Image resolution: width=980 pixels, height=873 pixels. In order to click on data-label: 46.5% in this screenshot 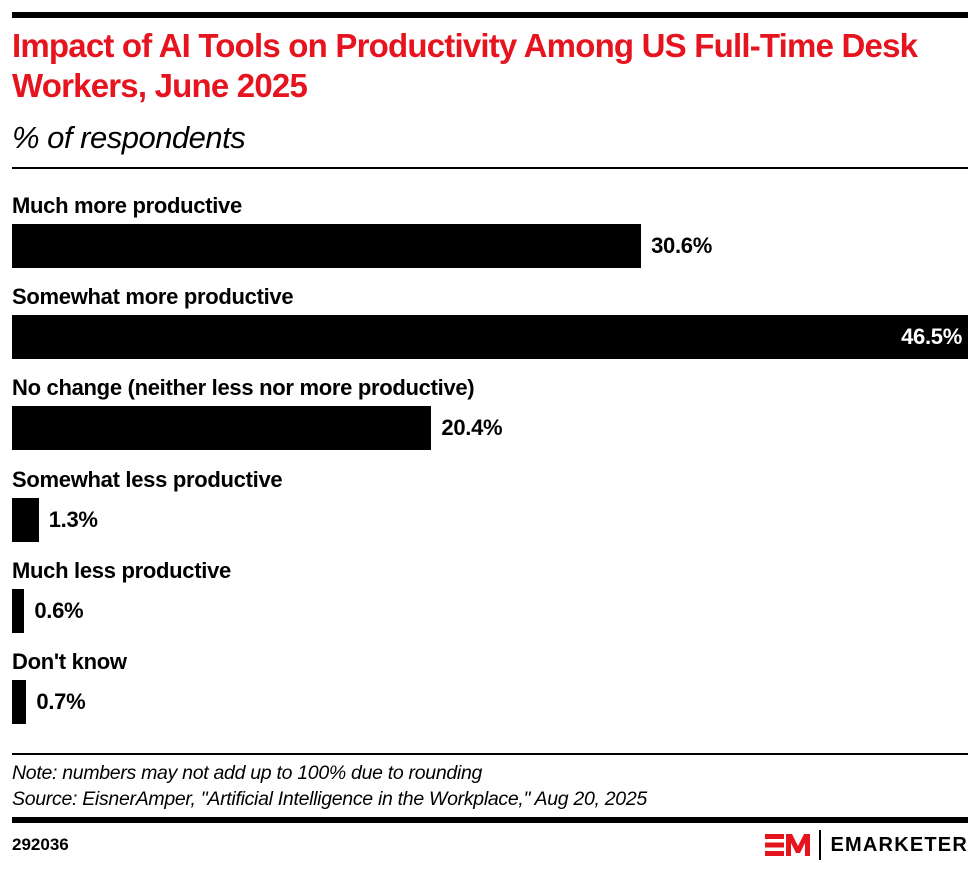, I will do `click(931, 337)`.